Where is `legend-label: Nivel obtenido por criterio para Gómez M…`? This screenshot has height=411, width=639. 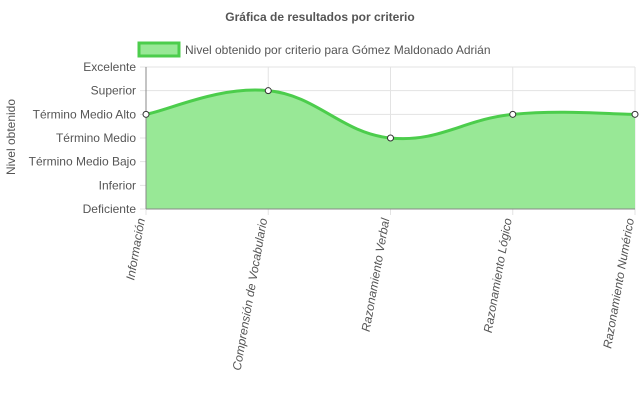 legend-label: Nivel obtenido por criterio para Gómez M… is located at coordinates (338, 50).